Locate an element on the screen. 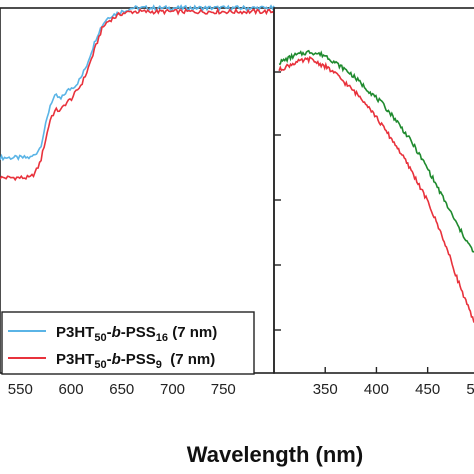  right-x-tick-label-400: 400 is located at coordinates (376, 389).